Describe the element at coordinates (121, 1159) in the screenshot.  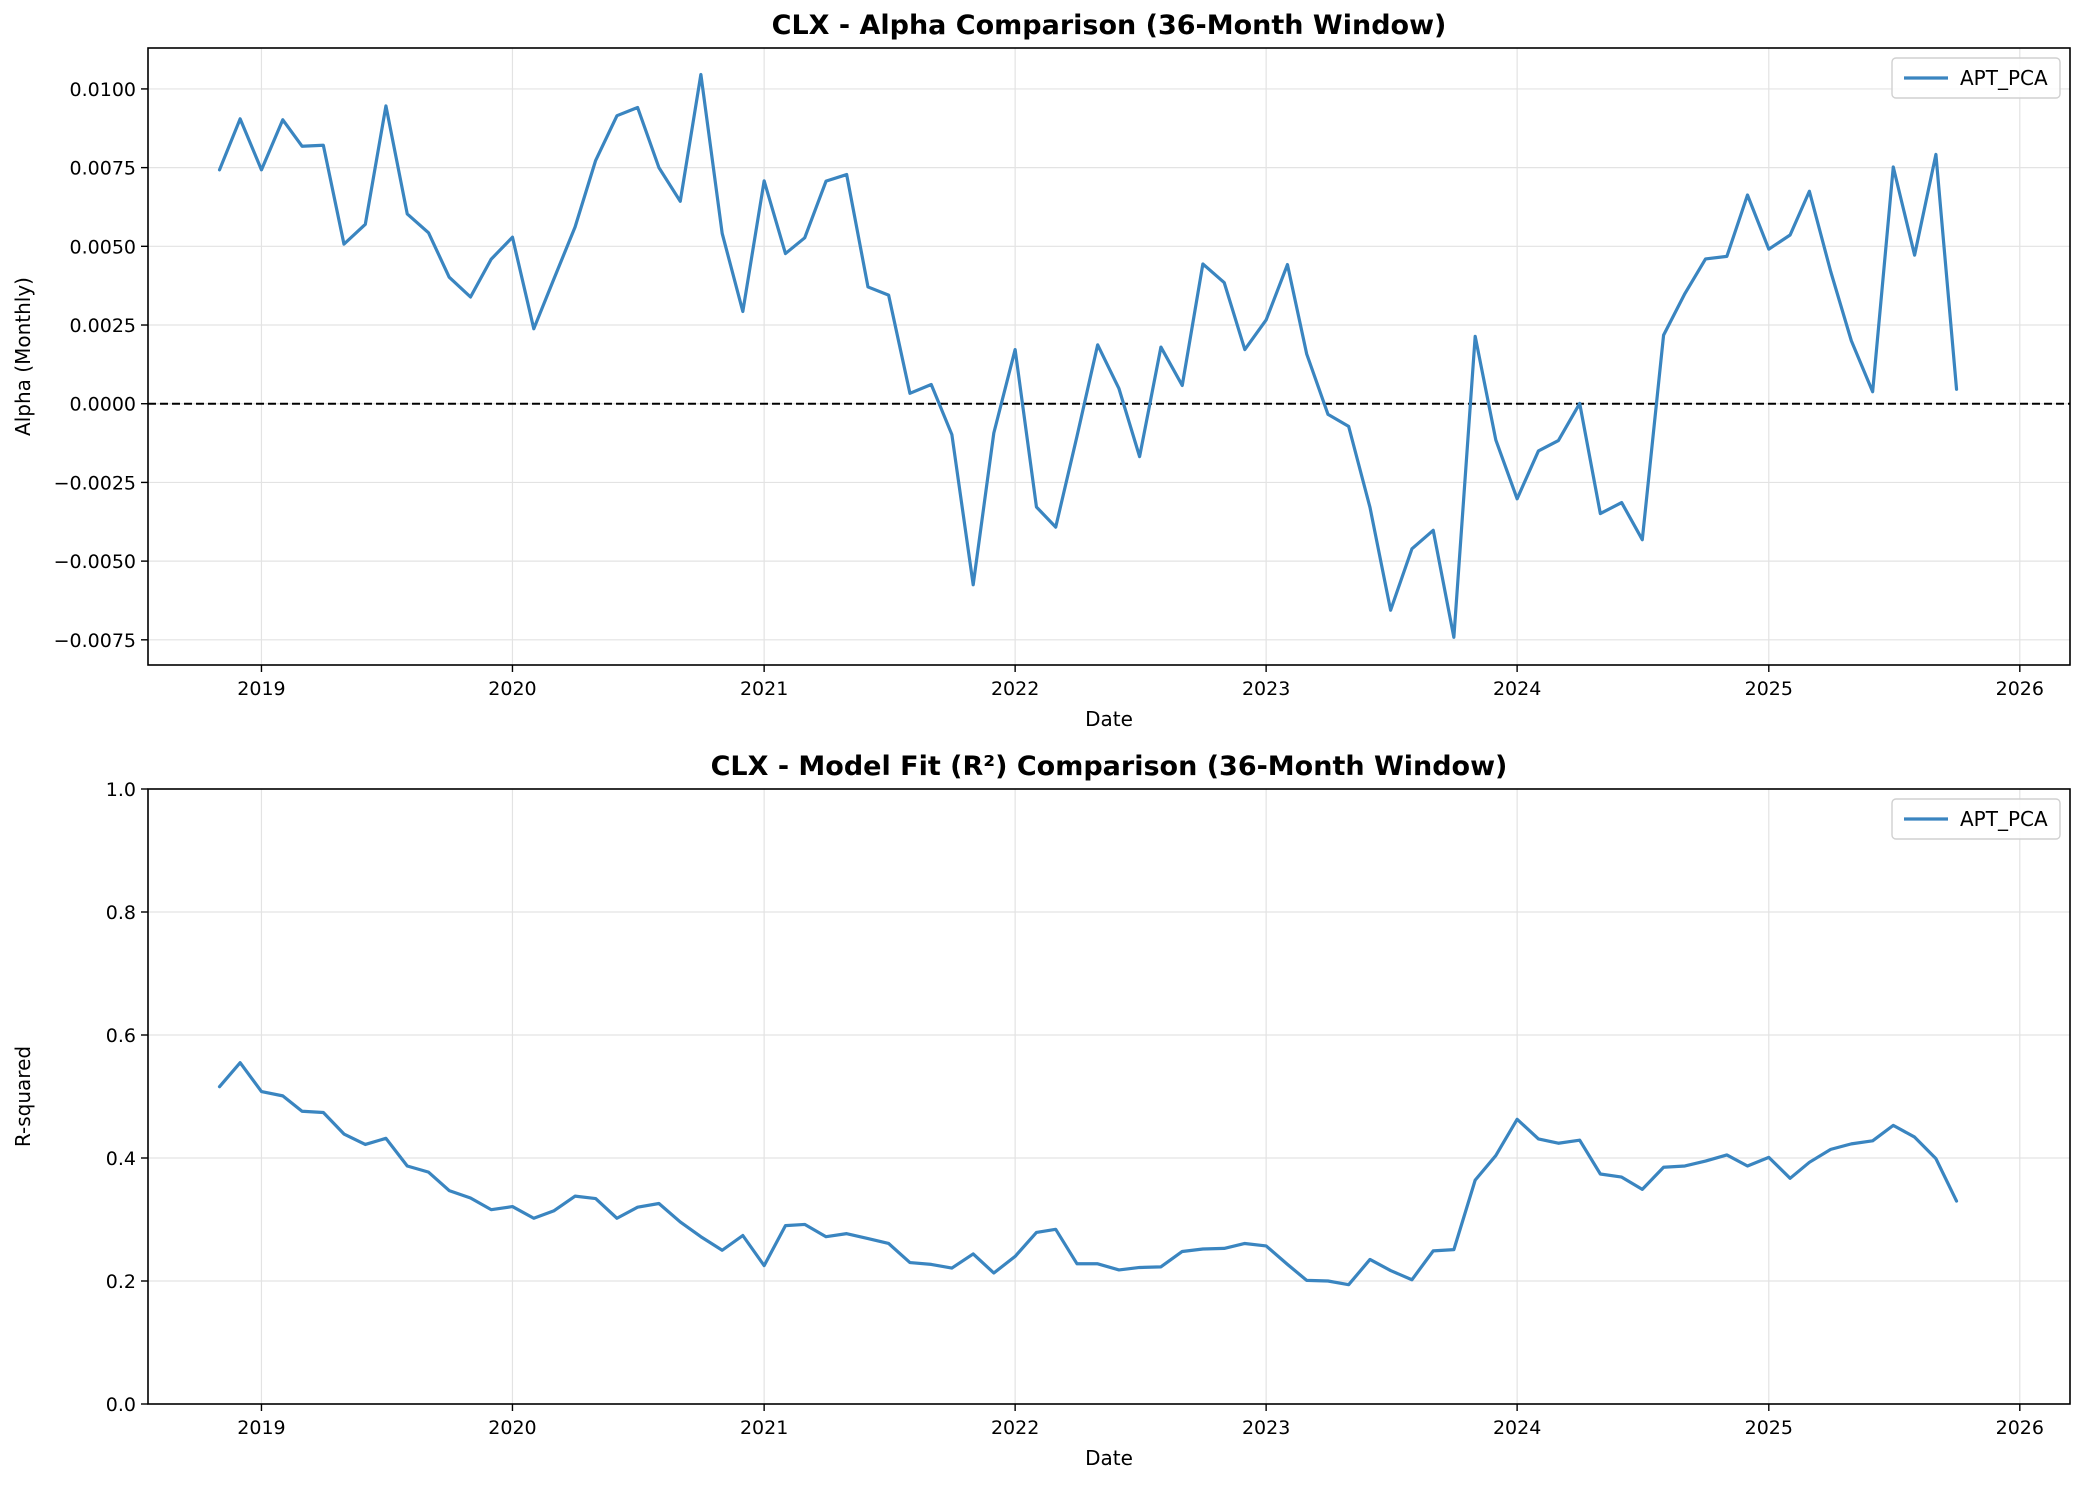
I see `chart2-y-tick-label: 0.4` at that location.